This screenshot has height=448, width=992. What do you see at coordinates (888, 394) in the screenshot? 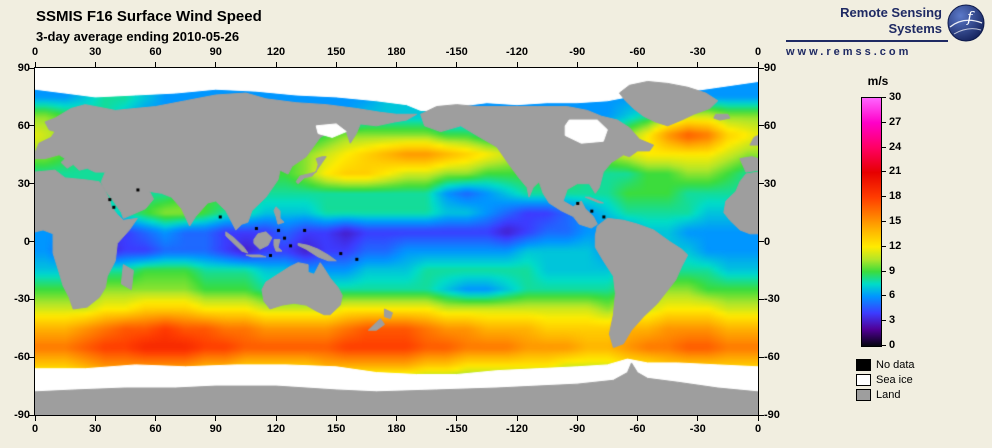
I see `legend-label: Land` at bounding box center [888, 394].